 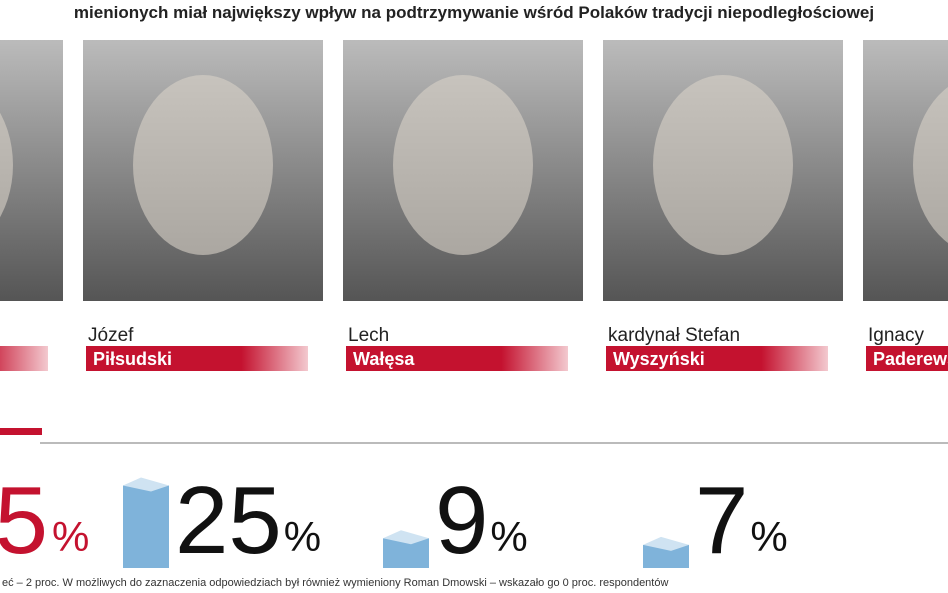 What do you see at coordinates (21, 431) in the screenshot?
I see `accent` at bounding box center [21, 431].